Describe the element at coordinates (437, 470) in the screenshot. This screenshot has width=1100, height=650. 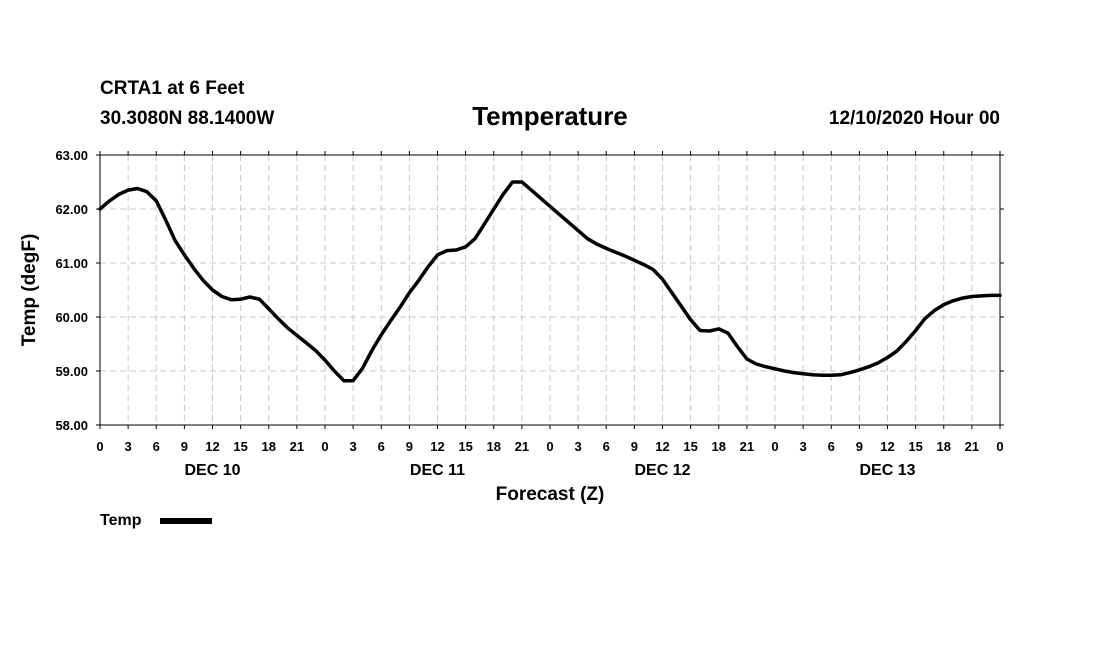
I see `day-label: DEC 11` at that location.